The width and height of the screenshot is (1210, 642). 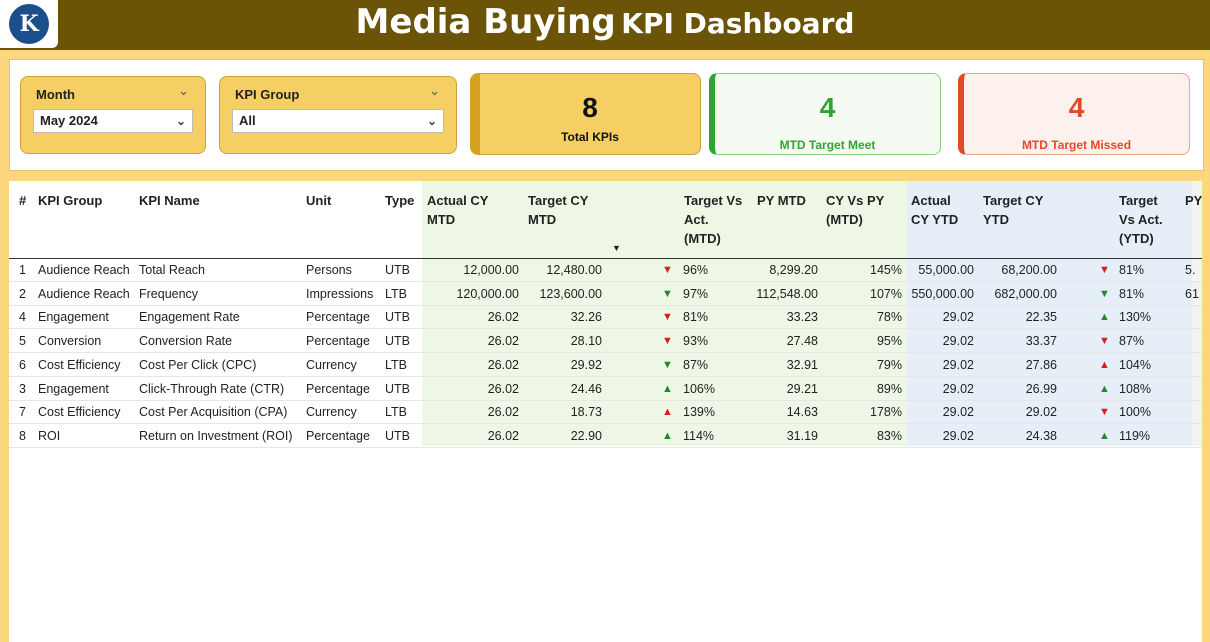 I want to click on mtd-target-meet-card: 4 MTD Target Meet, so click(x=825, y=114).